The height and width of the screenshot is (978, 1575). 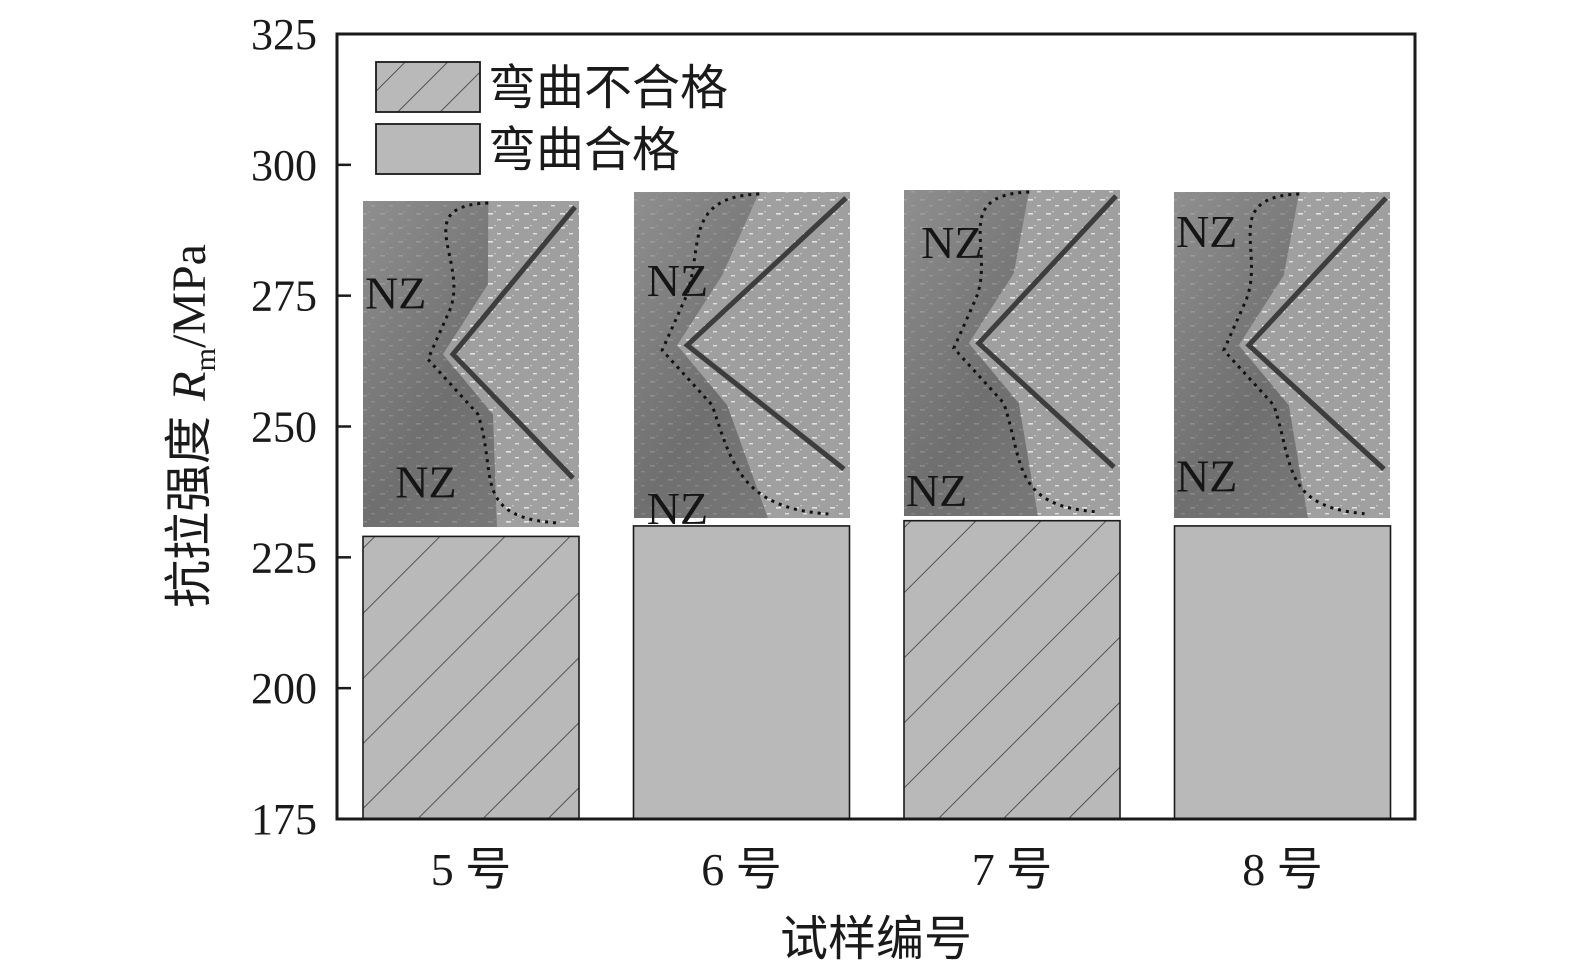 What do you see at coordinates (284, 165) in the screenshot?
I see `y-tick-label: 300` at bounding box center [284, 165].